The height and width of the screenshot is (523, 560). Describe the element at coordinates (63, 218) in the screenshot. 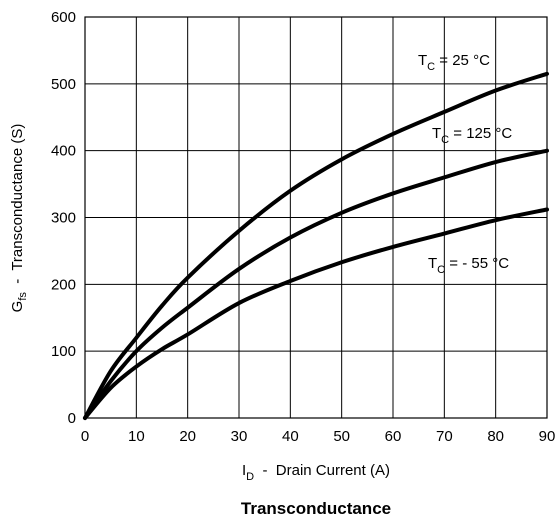

I see `y-tick-label: 300` at that location.